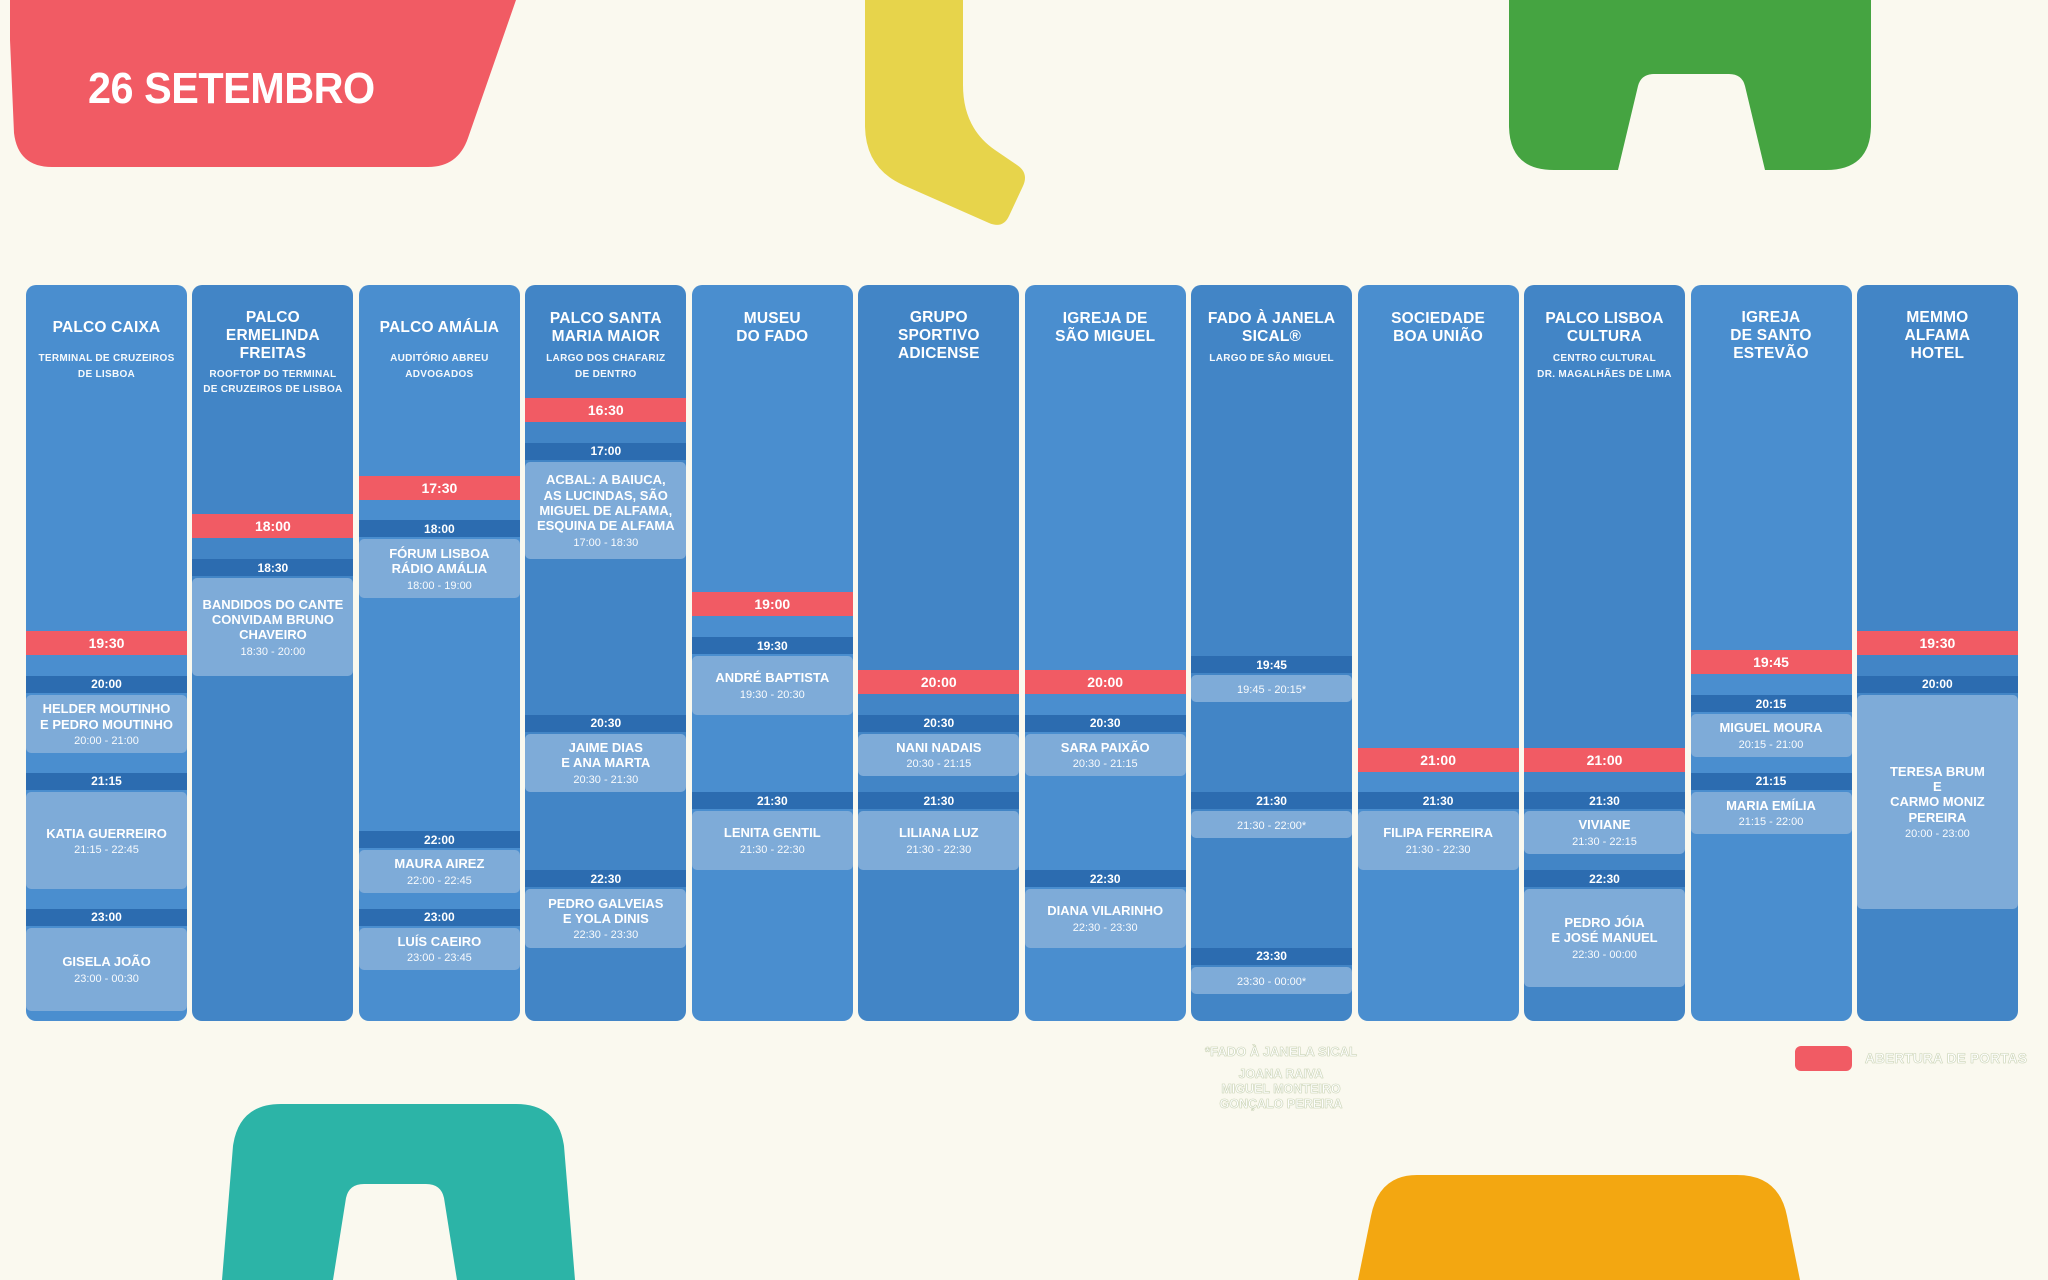 This screenshot has height=1280, width=2048. I want to click on event-block: 19:45 - 20:15*, so click(1272, 689).